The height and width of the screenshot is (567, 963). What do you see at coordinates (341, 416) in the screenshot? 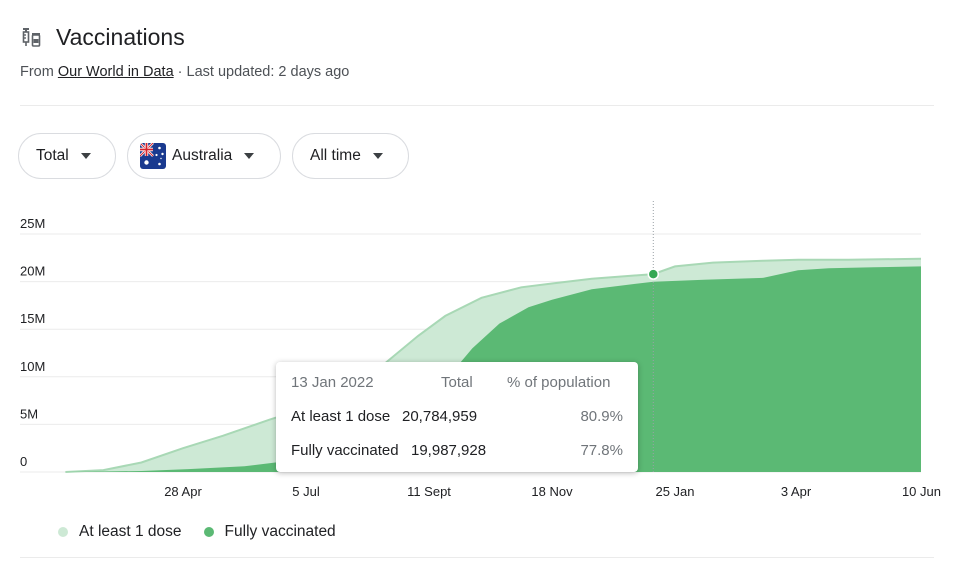
I see `tooltip-row-label: At least 1 dose` at bounding box center [341, 416].